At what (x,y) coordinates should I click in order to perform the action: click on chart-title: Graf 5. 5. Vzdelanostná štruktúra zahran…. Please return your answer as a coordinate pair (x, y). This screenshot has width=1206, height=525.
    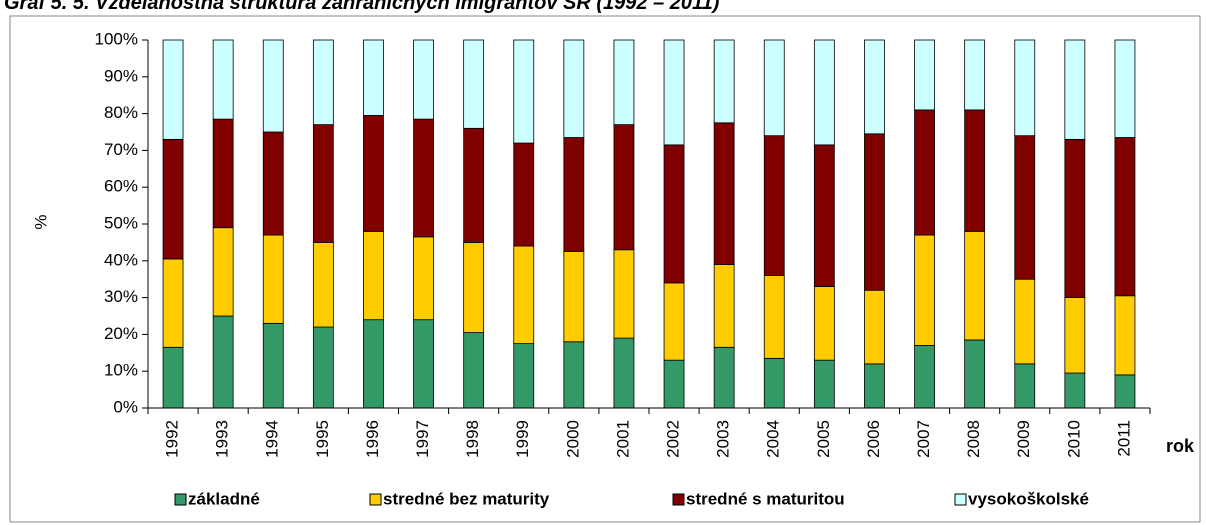
    Looking at the image, I should click on (362, 7).